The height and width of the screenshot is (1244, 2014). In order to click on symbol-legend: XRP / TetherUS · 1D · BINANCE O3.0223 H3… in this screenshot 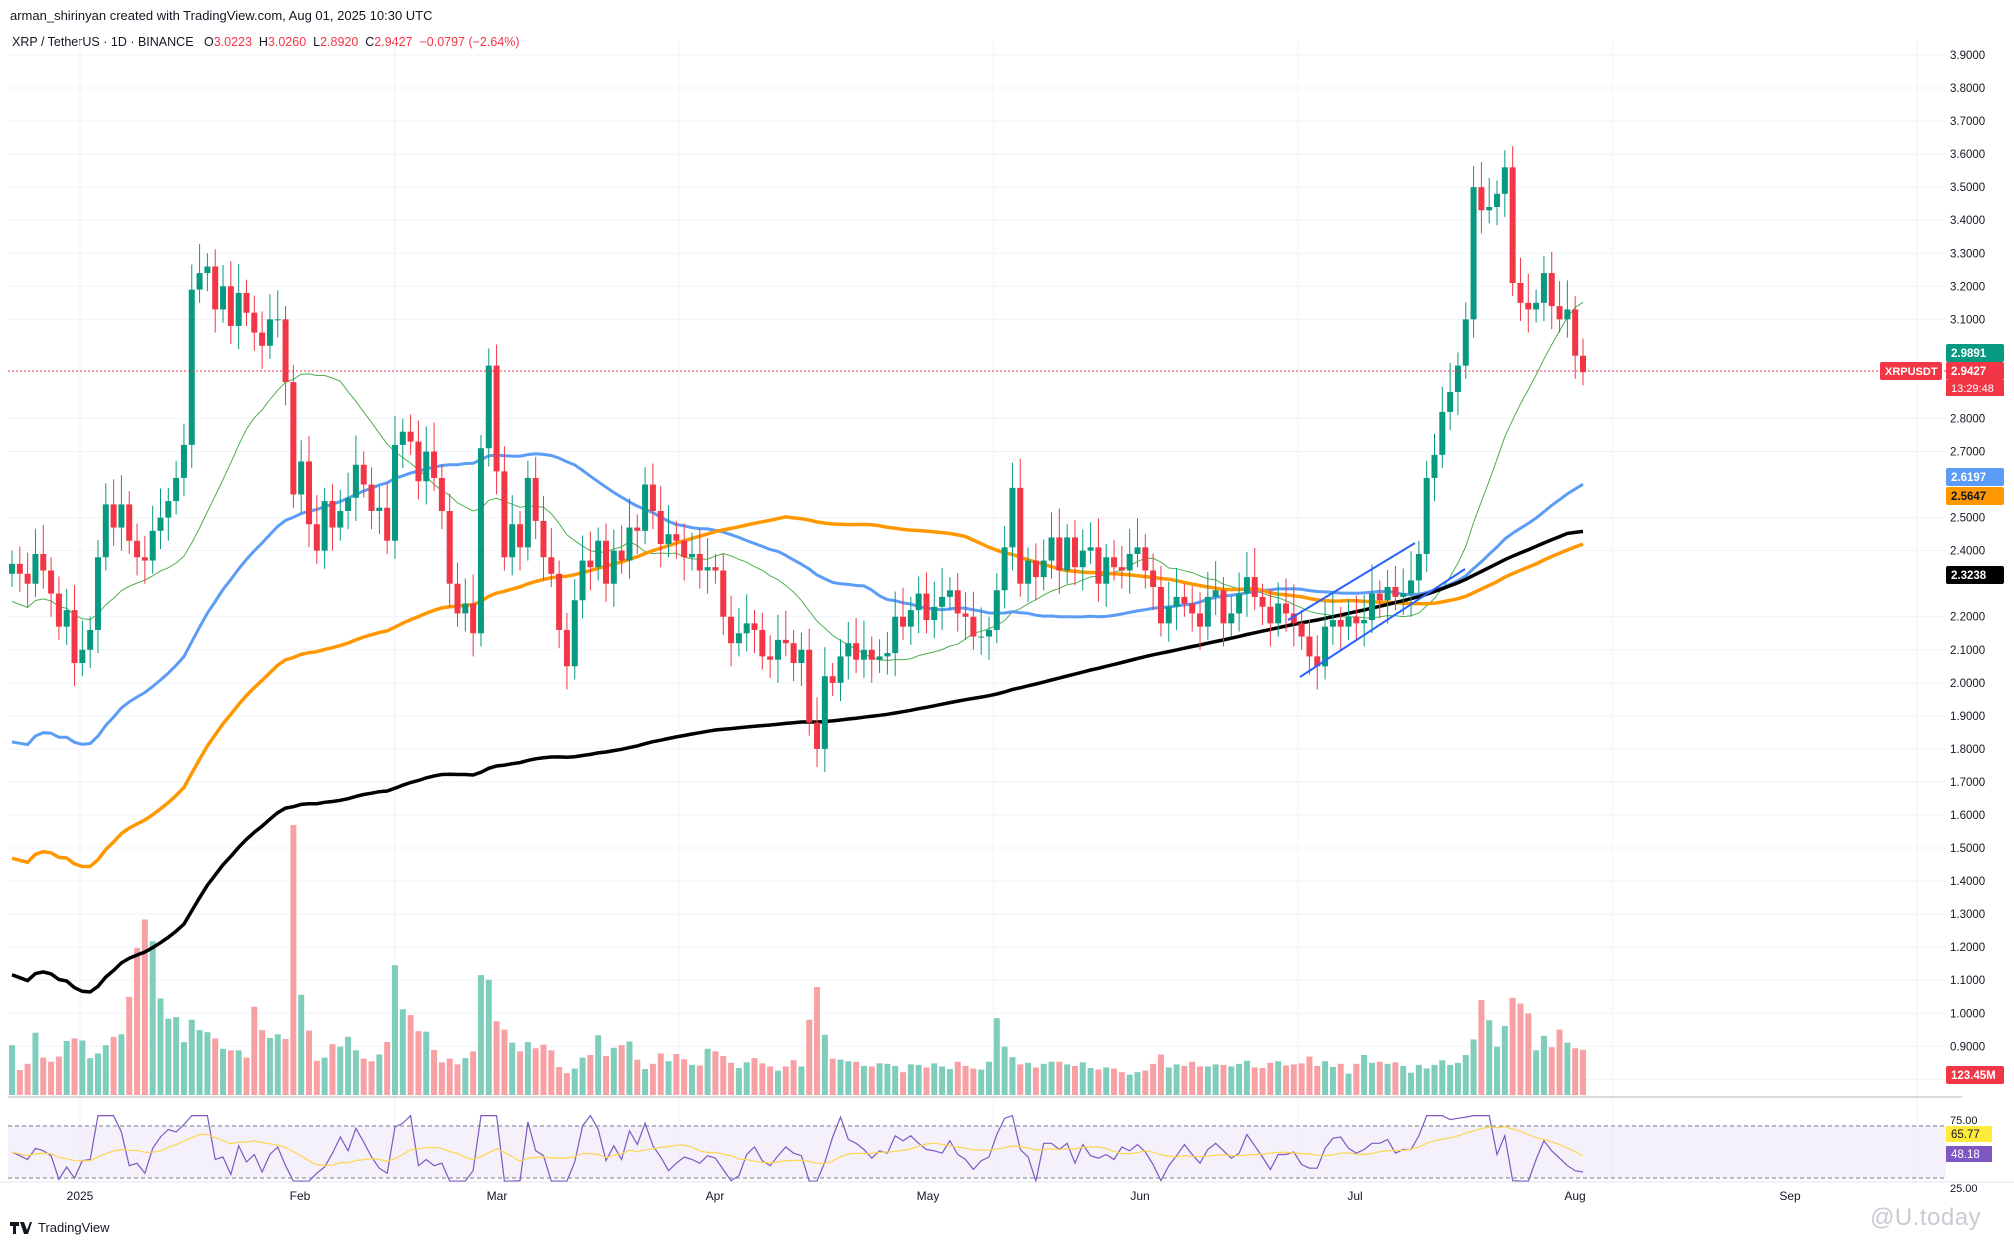, I will do `click(266, 42)`.